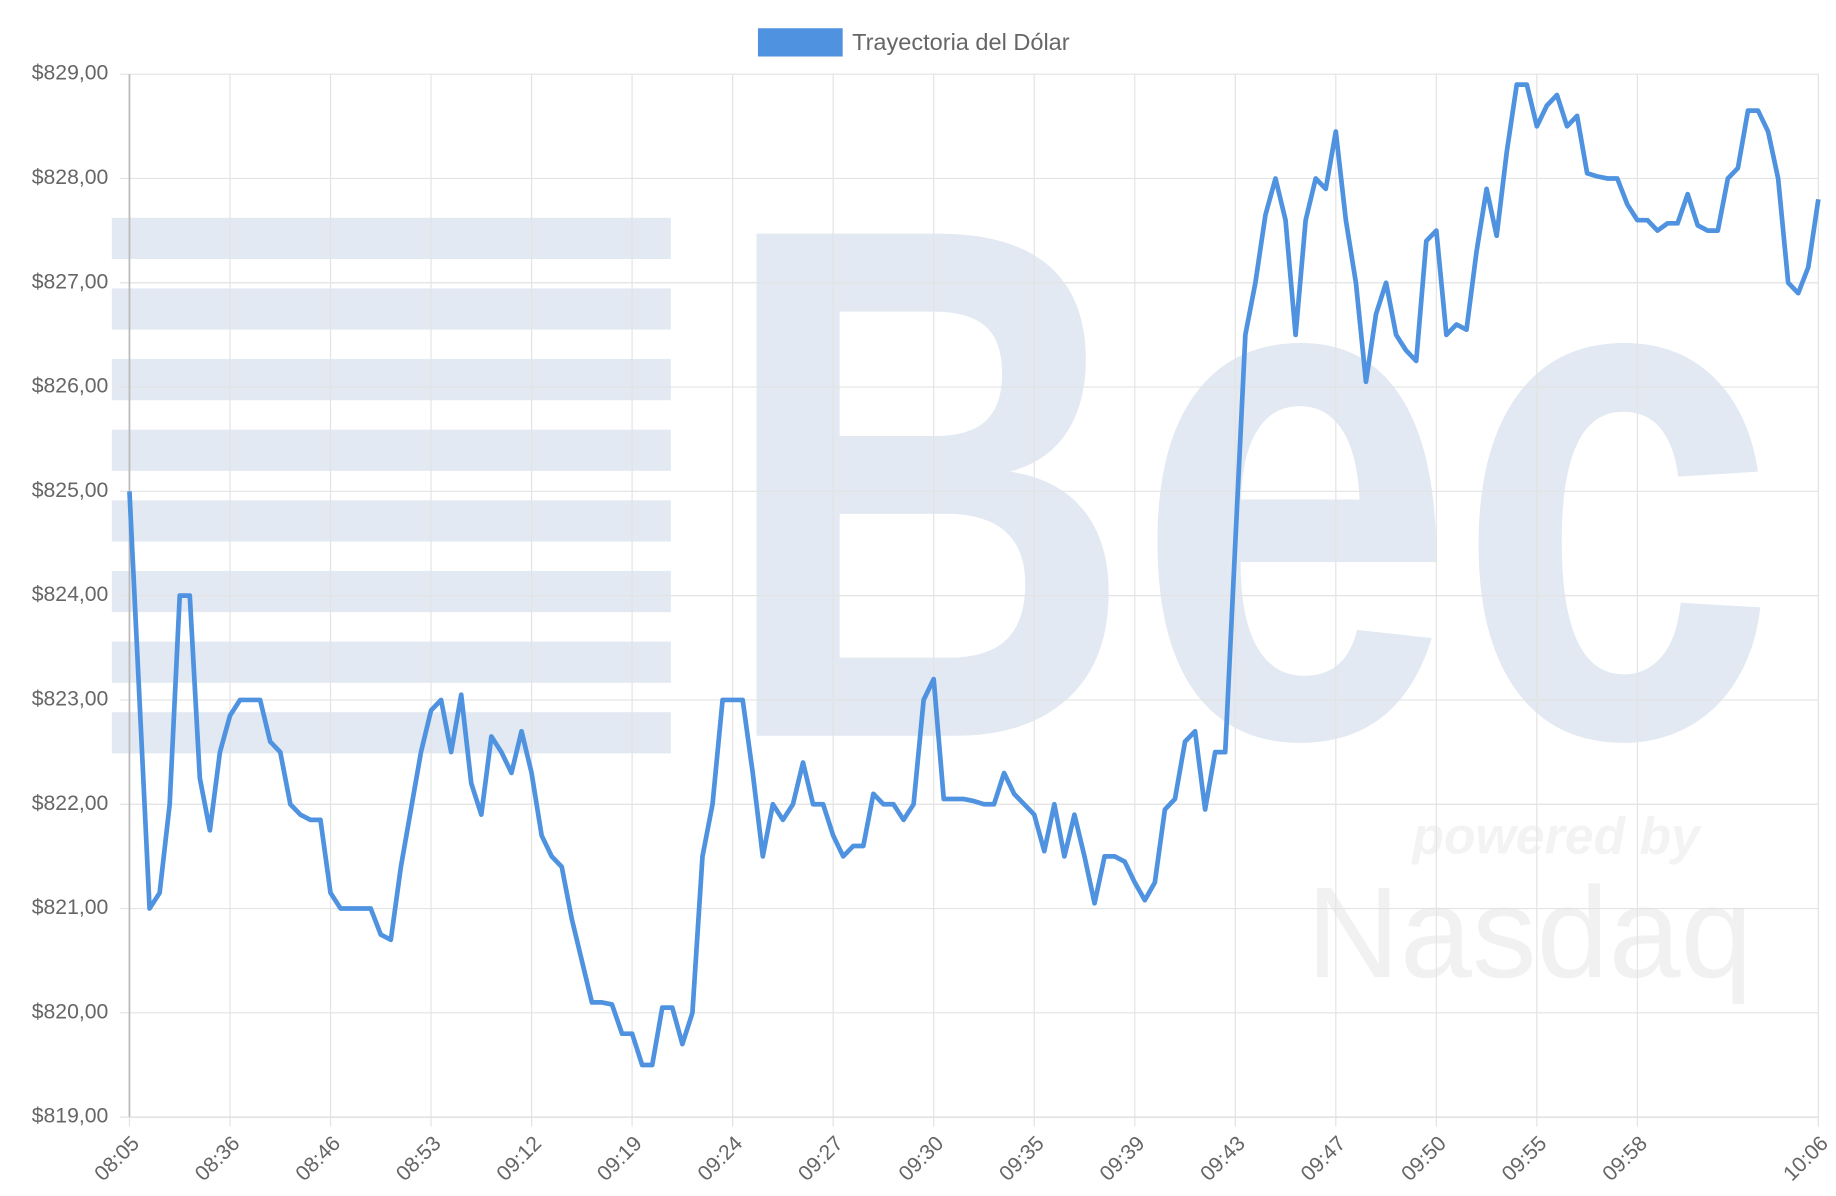  I want to click on x-tick-label: 09:58, so click(1625, 1159).